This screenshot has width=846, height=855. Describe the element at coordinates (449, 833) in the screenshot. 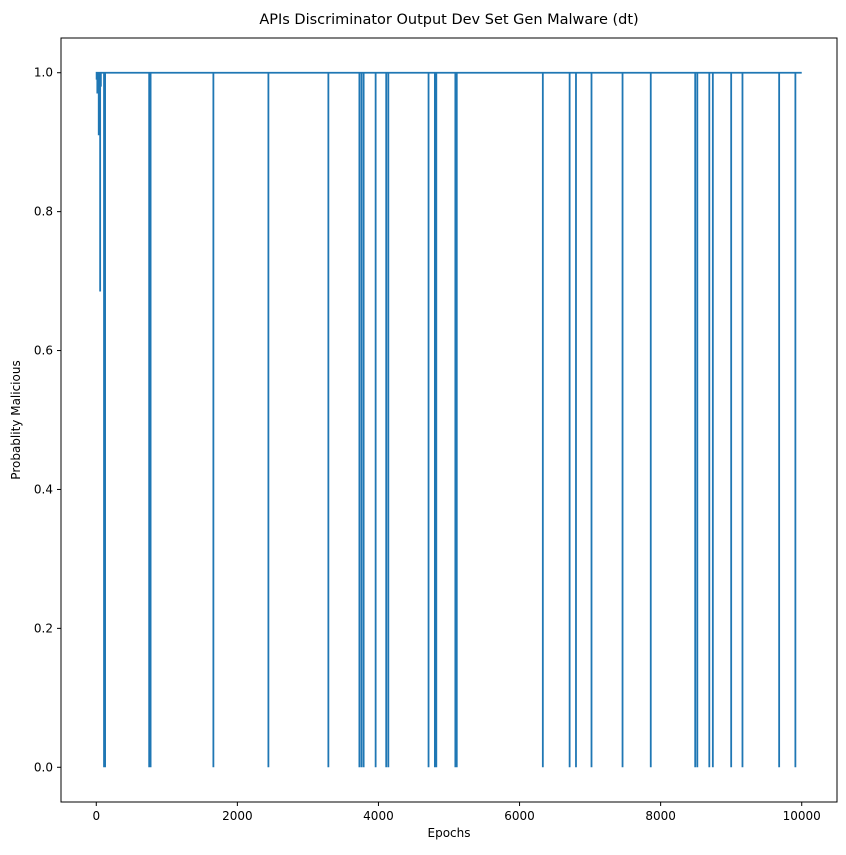

I see `x-axis-label: Epochs` at that location.